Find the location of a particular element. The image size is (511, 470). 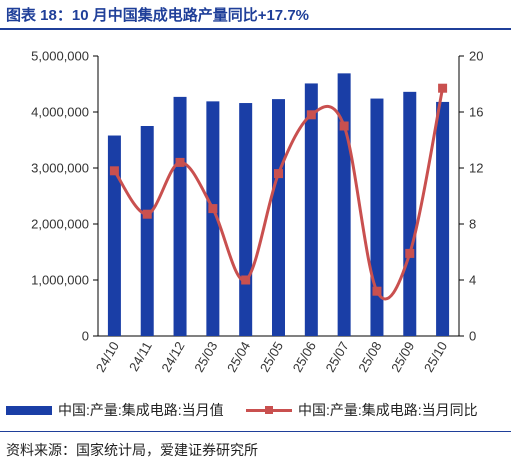

y-right-tick-label: 0 is located at coordinates (472, 336).